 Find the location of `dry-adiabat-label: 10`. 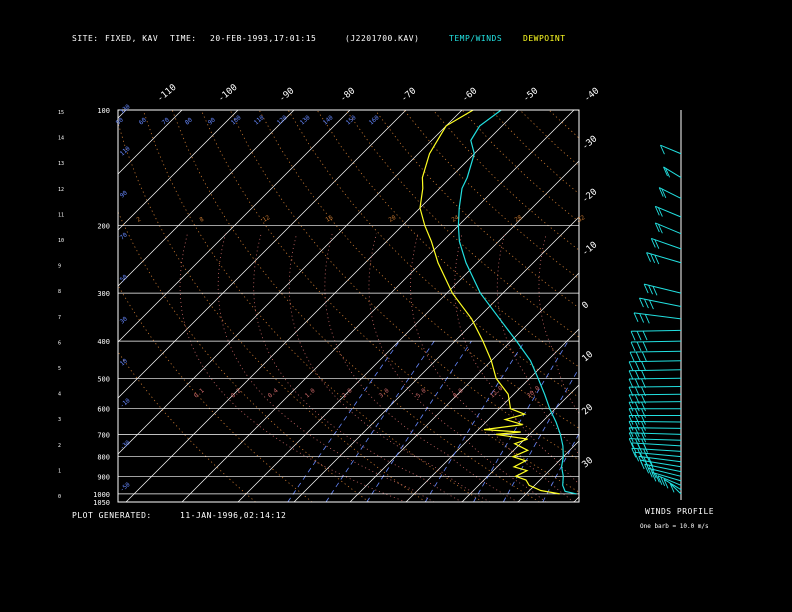

dry-adiabat-label: 10 is located at coordinates (124, 362).